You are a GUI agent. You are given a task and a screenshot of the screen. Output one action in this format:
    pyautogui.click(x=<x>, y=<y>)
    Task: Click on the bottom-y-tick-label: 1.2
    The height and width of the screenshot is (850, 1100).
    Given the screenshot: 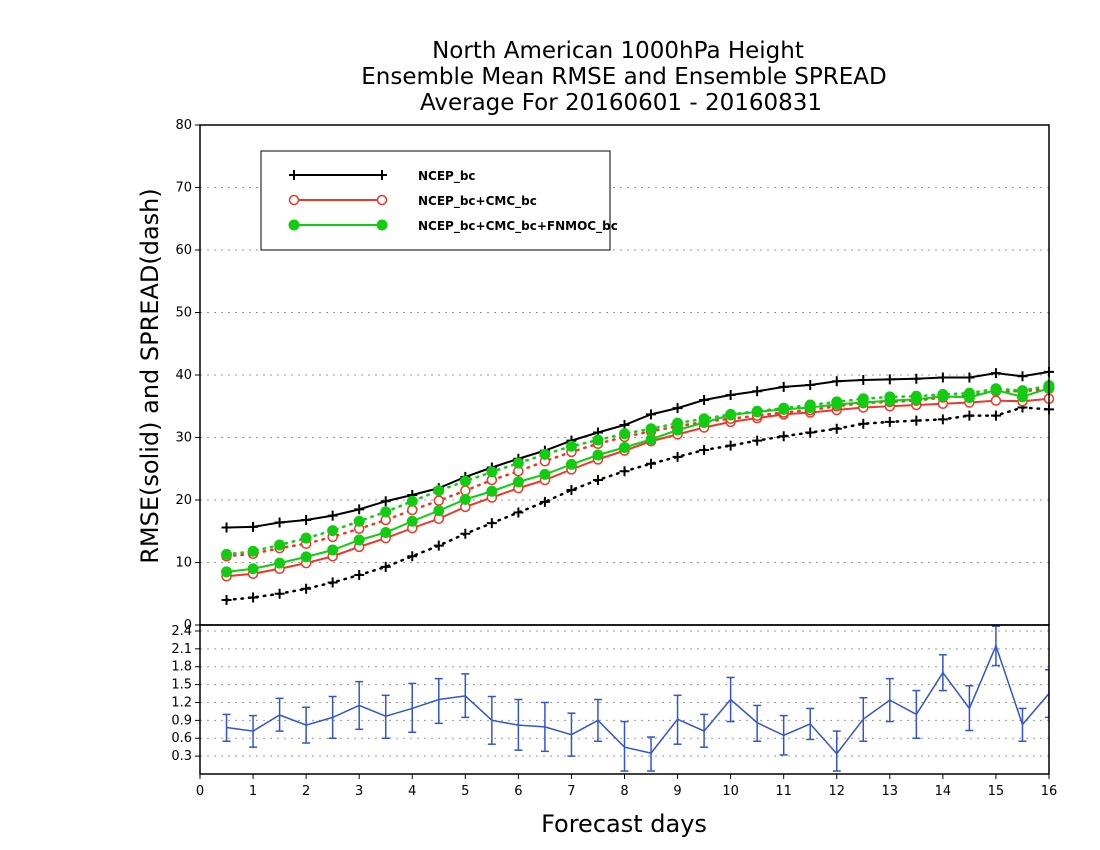 What is the action you would take?
    pyautogui.click(x=181, y=702)
    